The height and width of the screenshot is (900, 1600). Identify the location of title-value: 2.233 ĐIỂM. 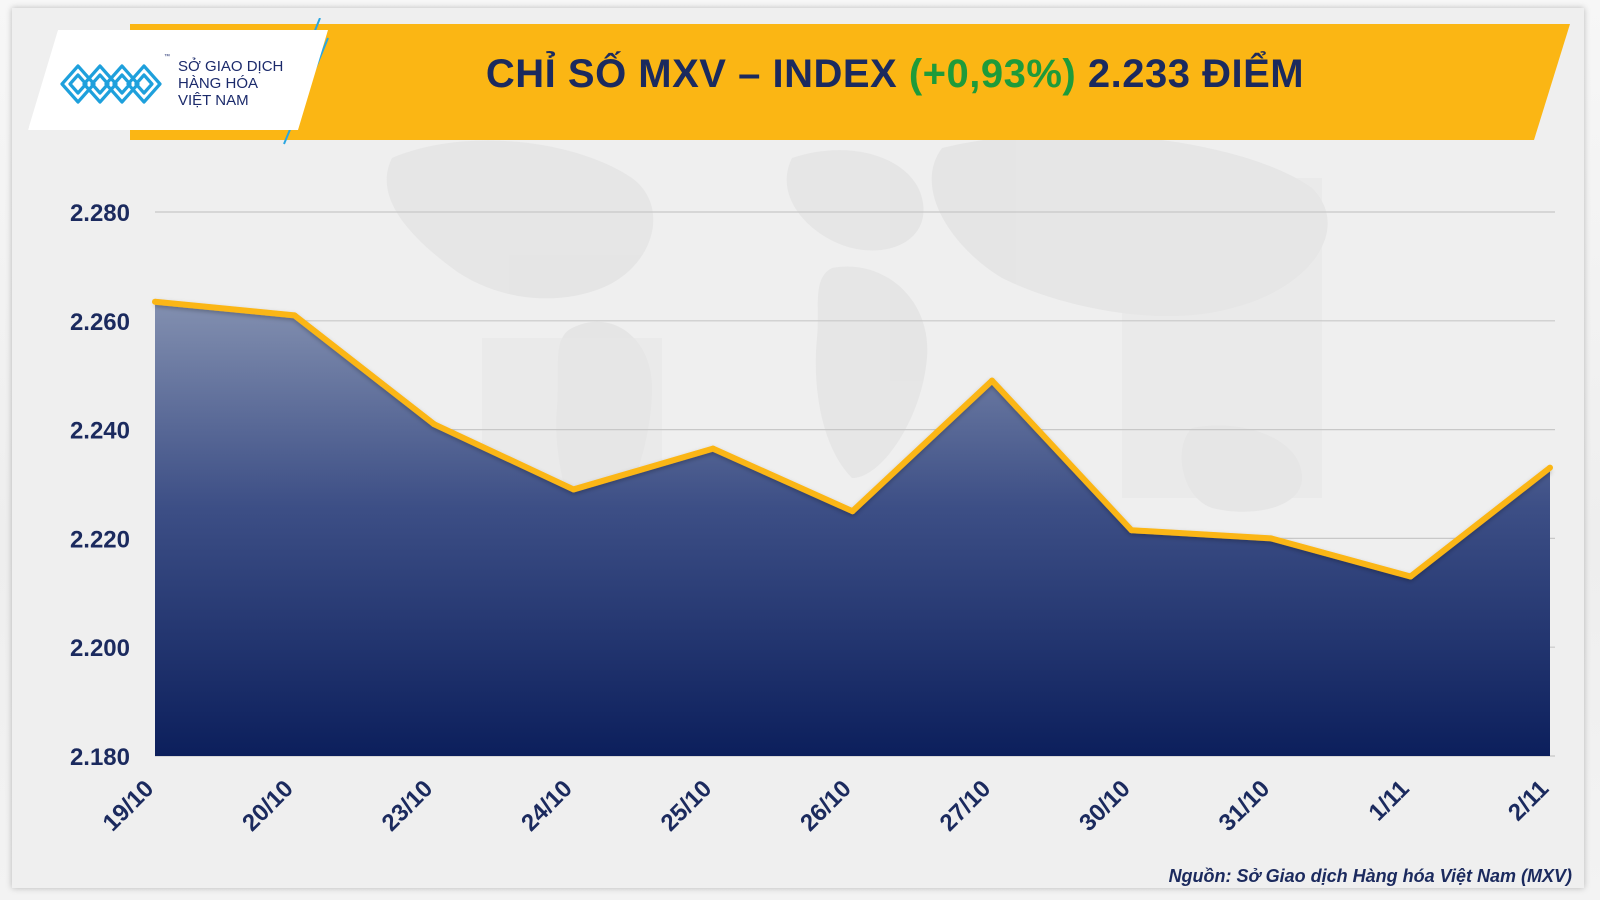
(1196, 74).